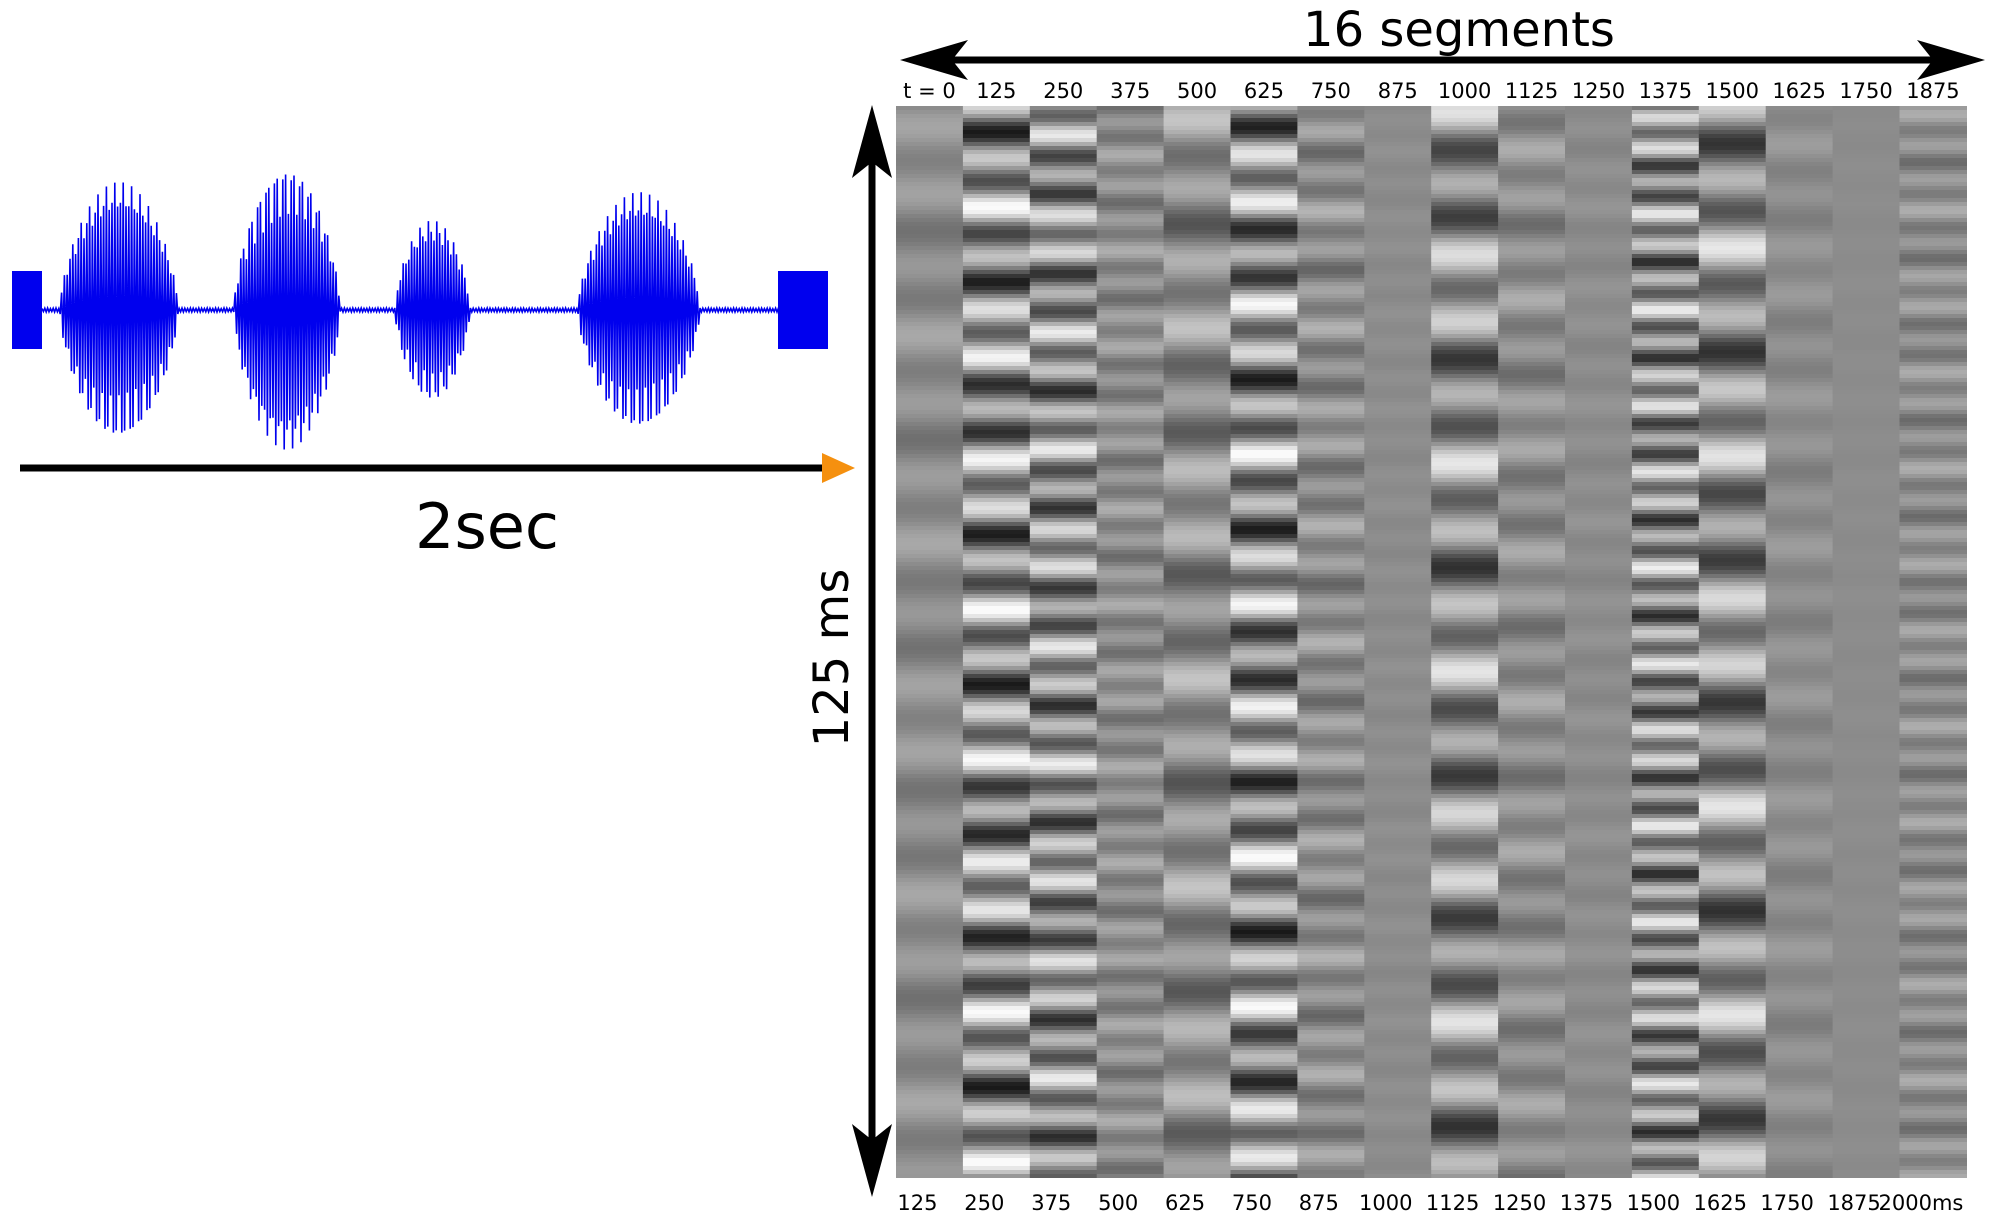  What do you see at coordinates (1932, 91) in the screenshot?
I see `top-time-label: 1875` at bounding box center [1932, 91].